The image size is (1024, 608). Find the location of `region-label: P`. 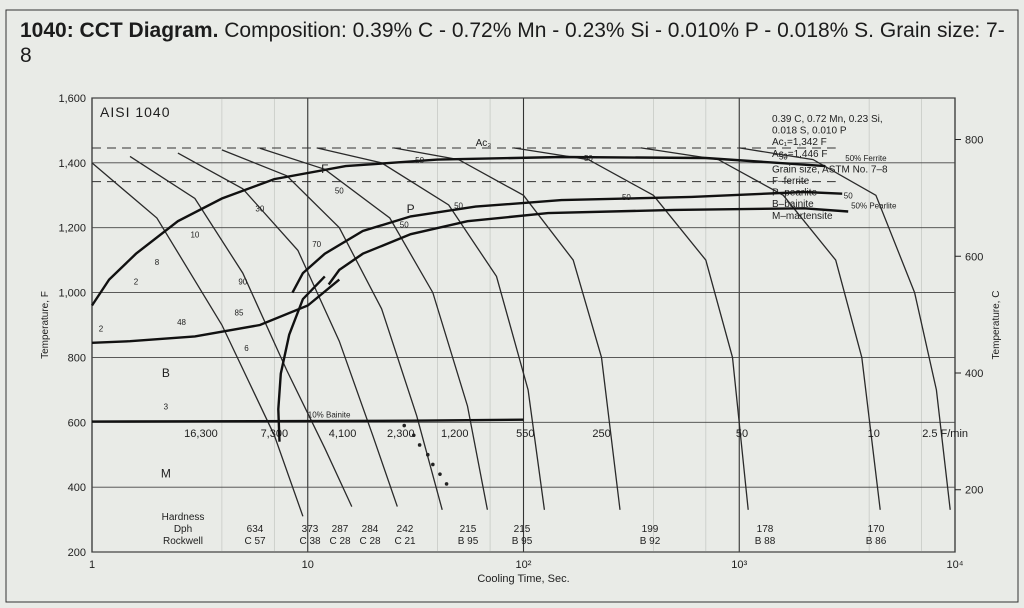

region-label: P is located at coordinates (411, 209).